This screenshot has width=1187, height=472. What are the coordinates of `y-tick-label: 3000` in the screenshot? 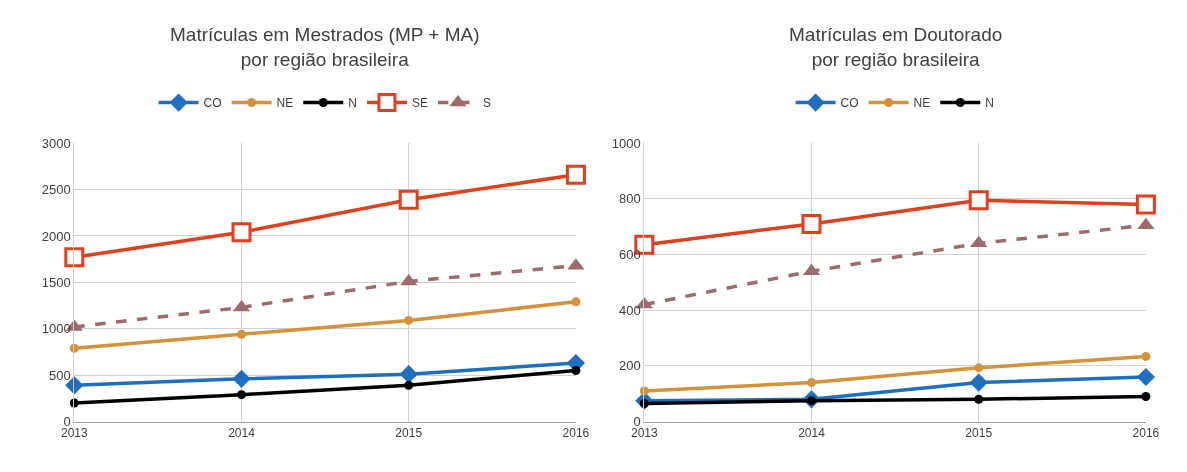 It's located at (56, 143).